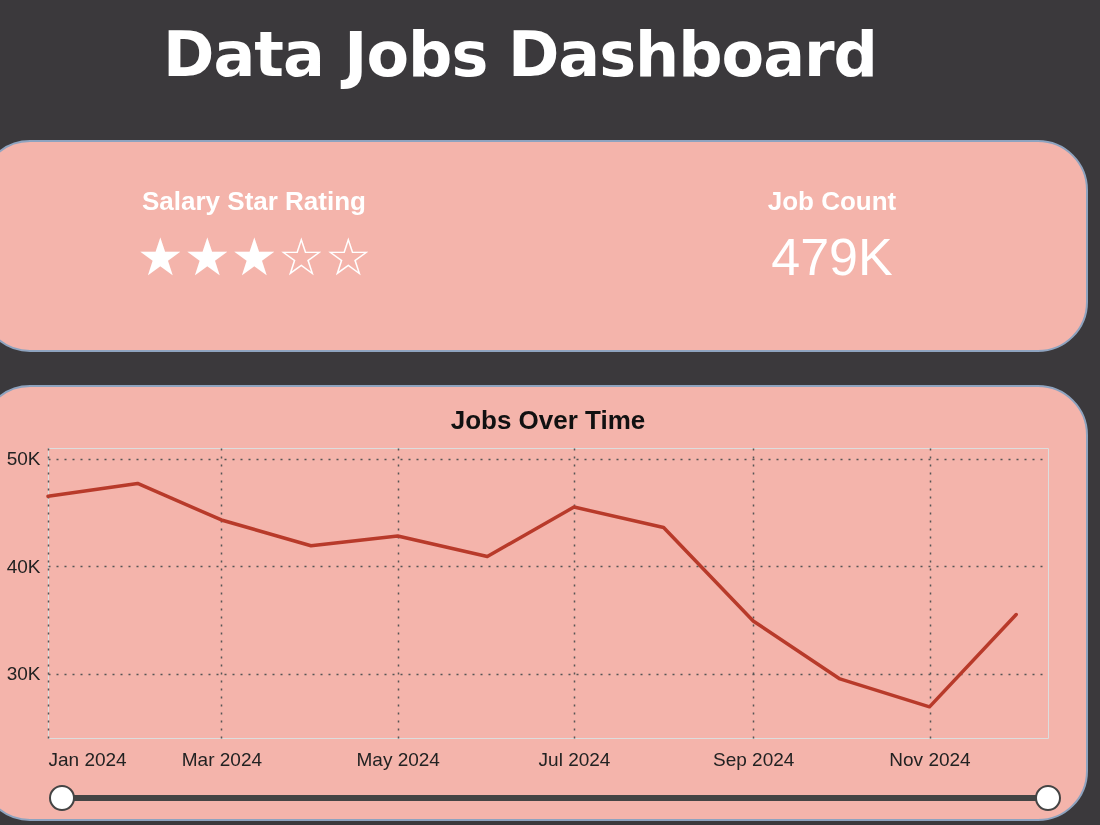 The width and height of the screenshot is (1100, 825). I want to click on category-label: Job Count, so click(832, 201).